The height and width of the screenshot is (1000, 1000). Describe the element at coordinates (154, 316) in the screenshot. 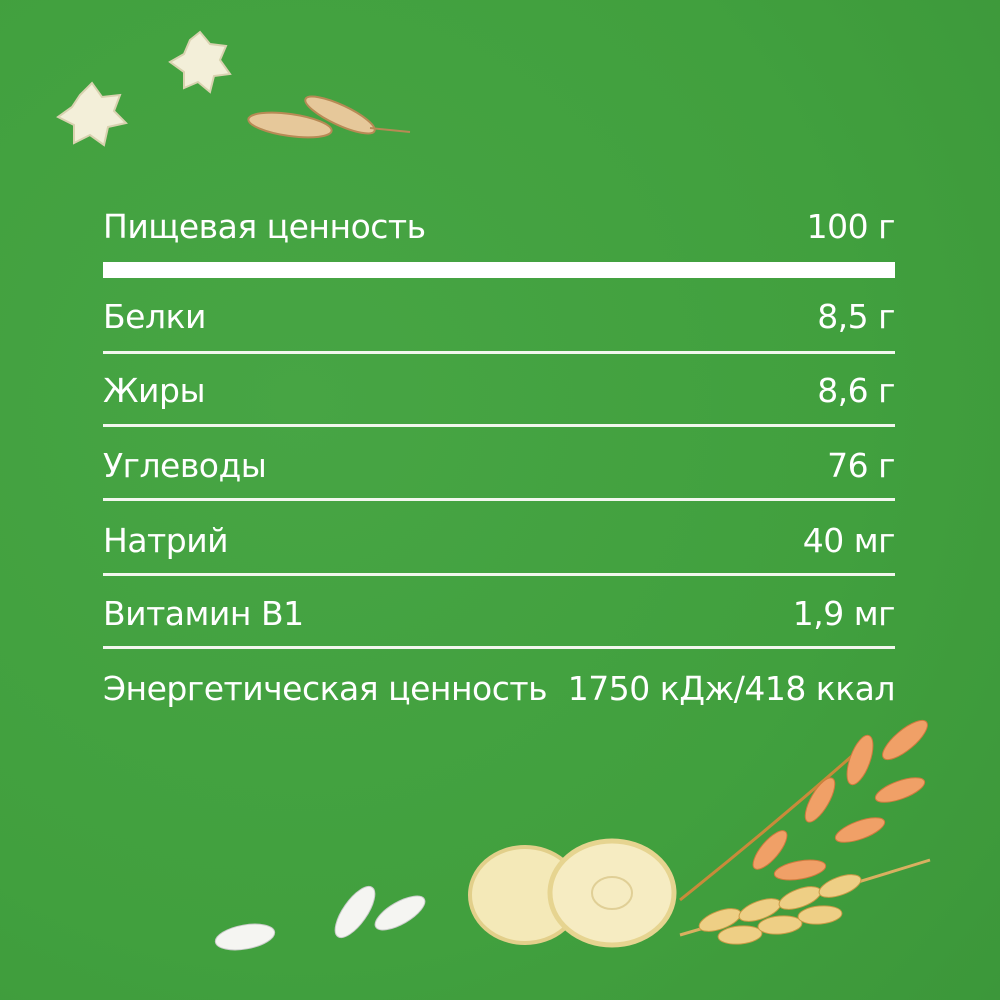

I see `nutrient-label: Белки` at that location.